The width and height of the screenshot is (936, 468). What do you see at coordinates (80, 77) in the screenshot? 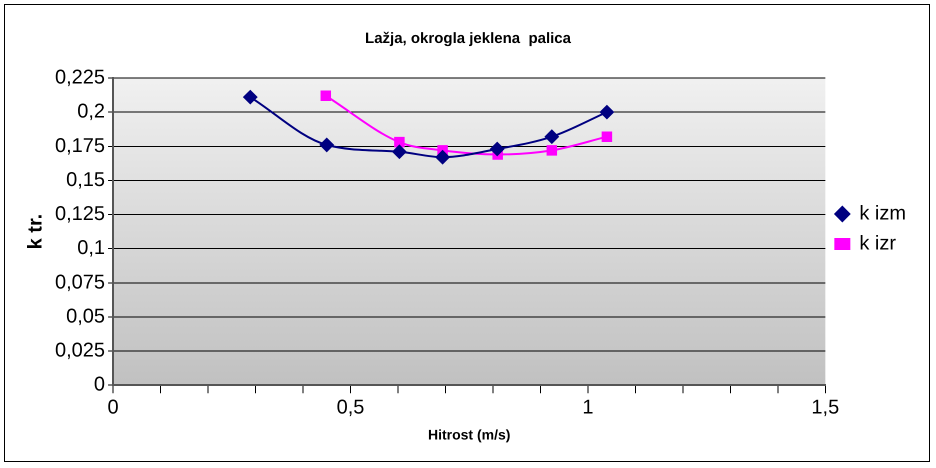
I see `y-tick-label: 0,225` at bounding box center [80, 77].